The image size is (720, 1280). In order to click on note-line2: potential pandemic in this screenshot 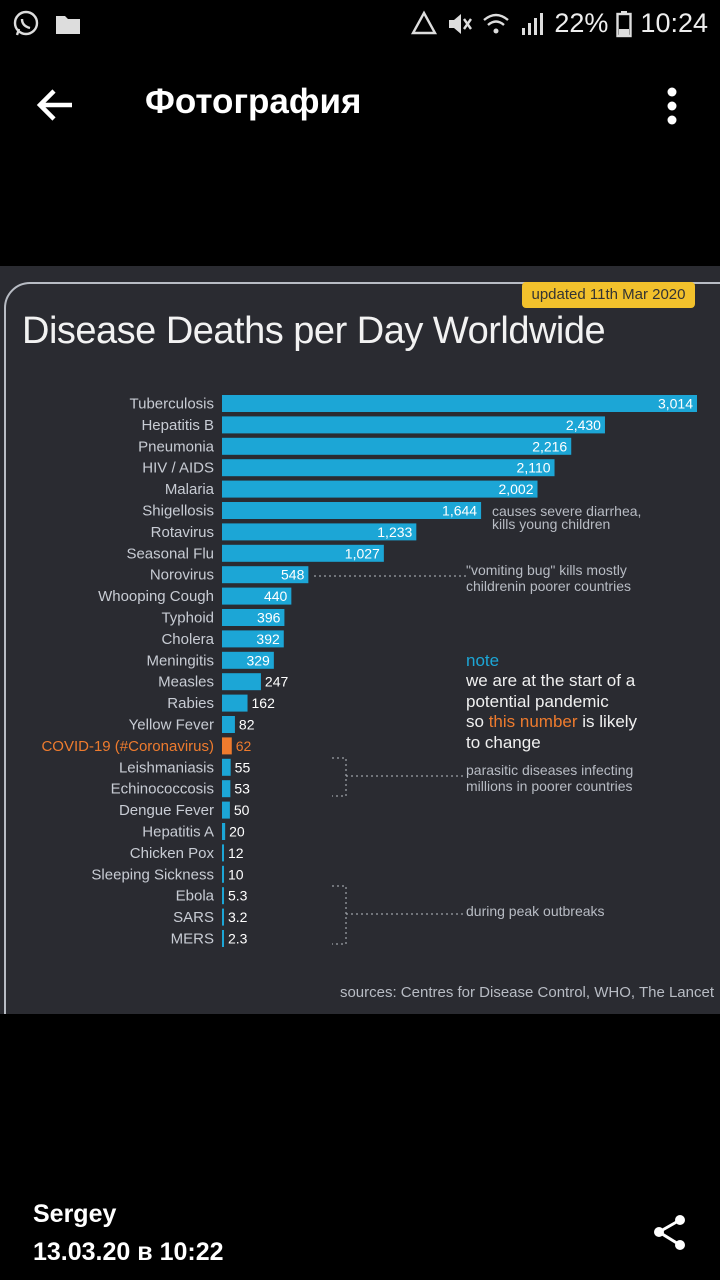, I will do `click(537, 701)`.